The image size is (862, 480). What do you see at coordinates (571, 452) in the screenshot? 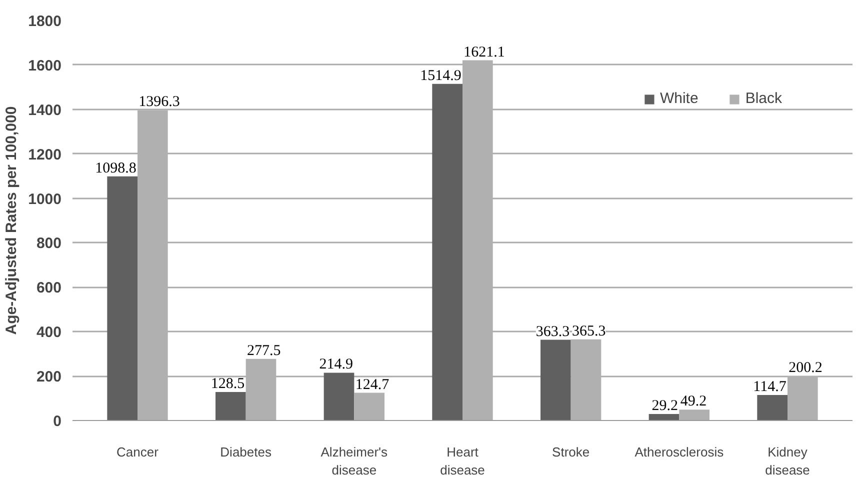
I see `x-tick-label: Stroke` at bounding box center [571, 452].